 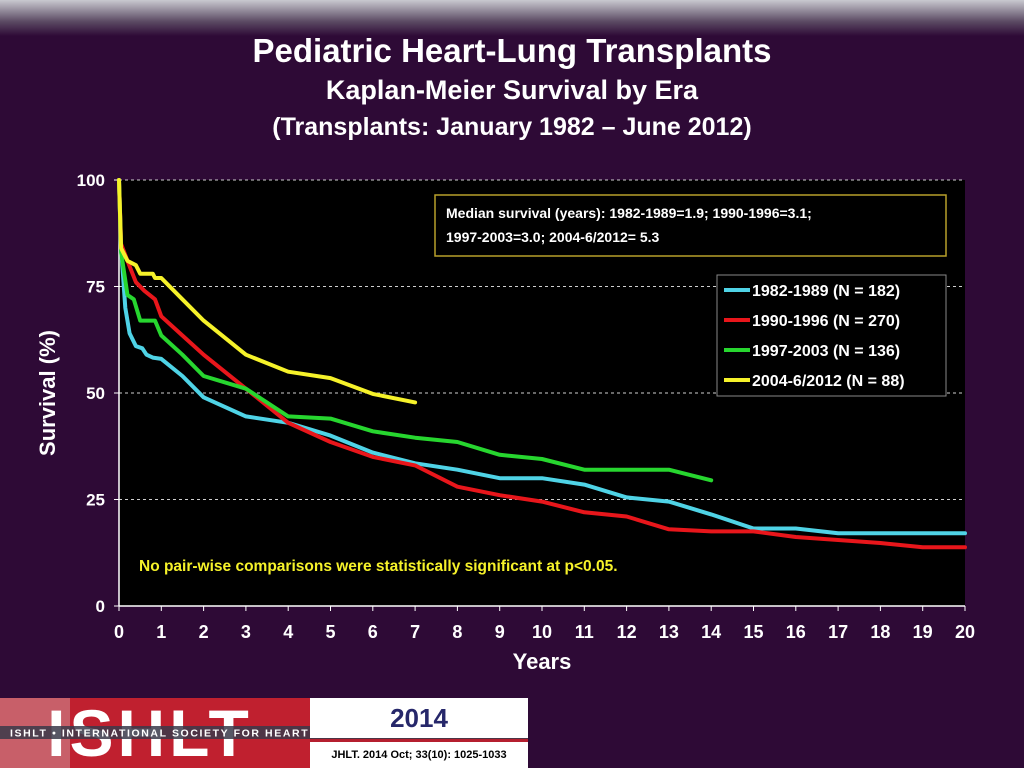 What do you see at coordinates (204, 632) in the screenshot?
I see `x-tick-label: 2` at bounding box center [204, 632].